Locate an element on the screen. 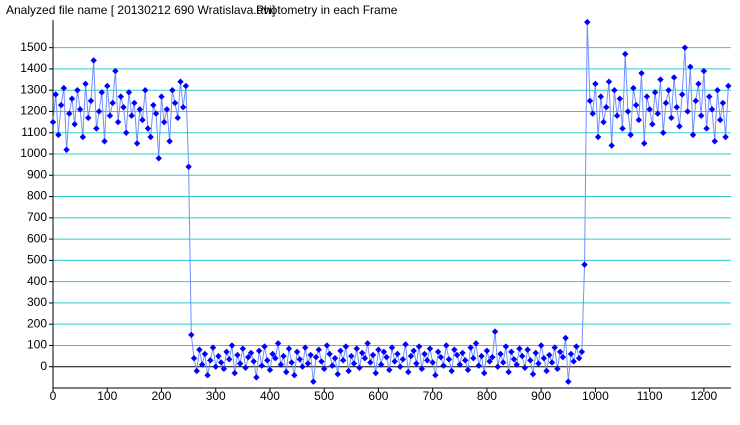  x-tick-label: 400 is located at coordinates (270, 396).